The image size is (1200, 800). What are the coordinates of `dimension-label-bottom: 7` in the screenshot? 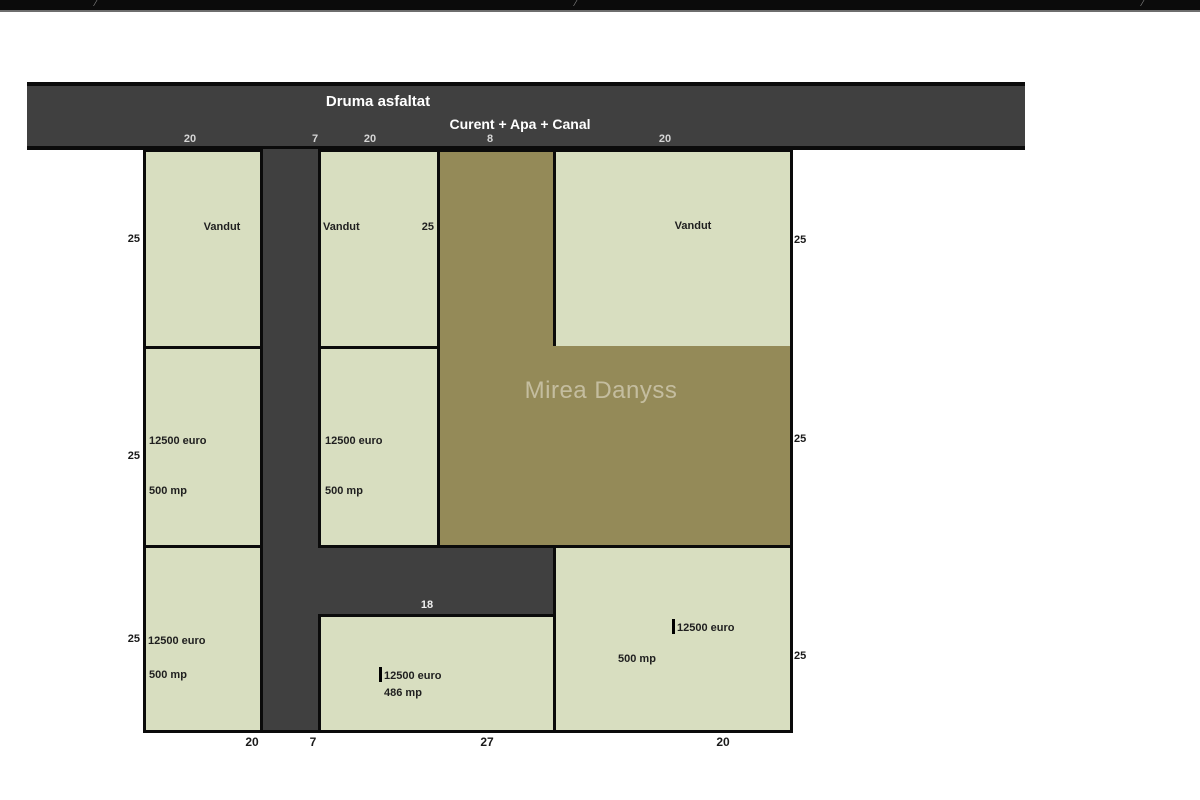 It's located at (313, 742).